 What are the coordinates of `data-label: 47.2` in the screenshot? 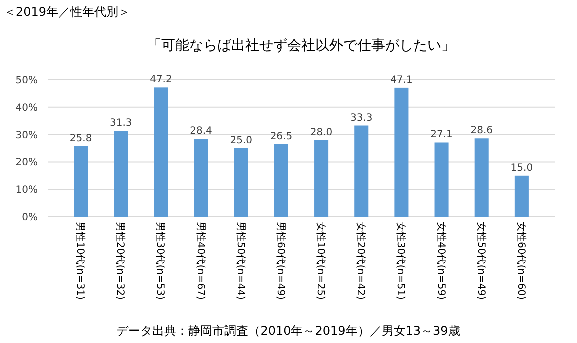 It's located at (161, 80).